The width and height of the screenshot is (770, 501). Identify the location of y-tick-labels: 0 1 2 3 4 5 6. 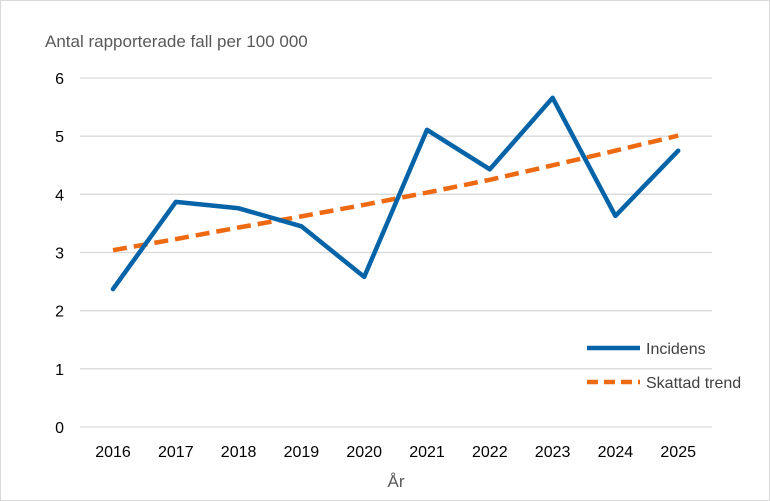
(59, 254).